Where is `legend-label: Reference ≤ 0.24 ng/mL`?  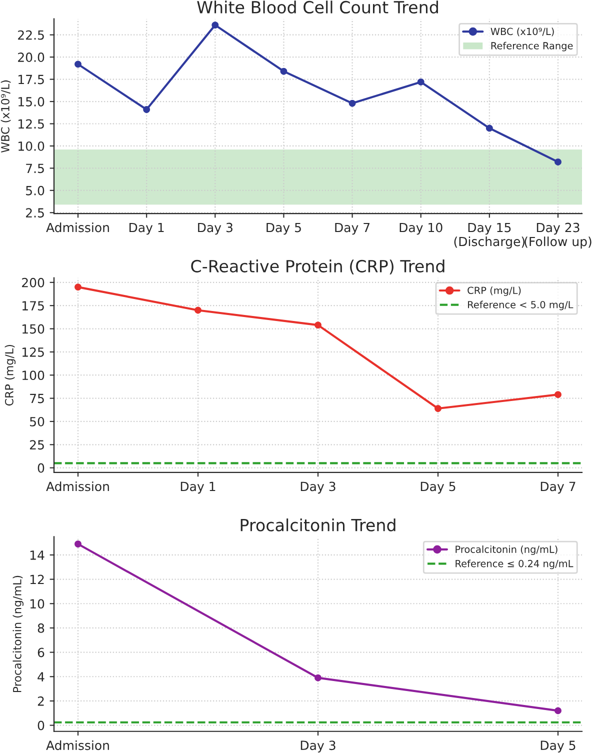
legend-label: Reference ≤ 0.24 ng/mL is located at coordinates (515, 565).